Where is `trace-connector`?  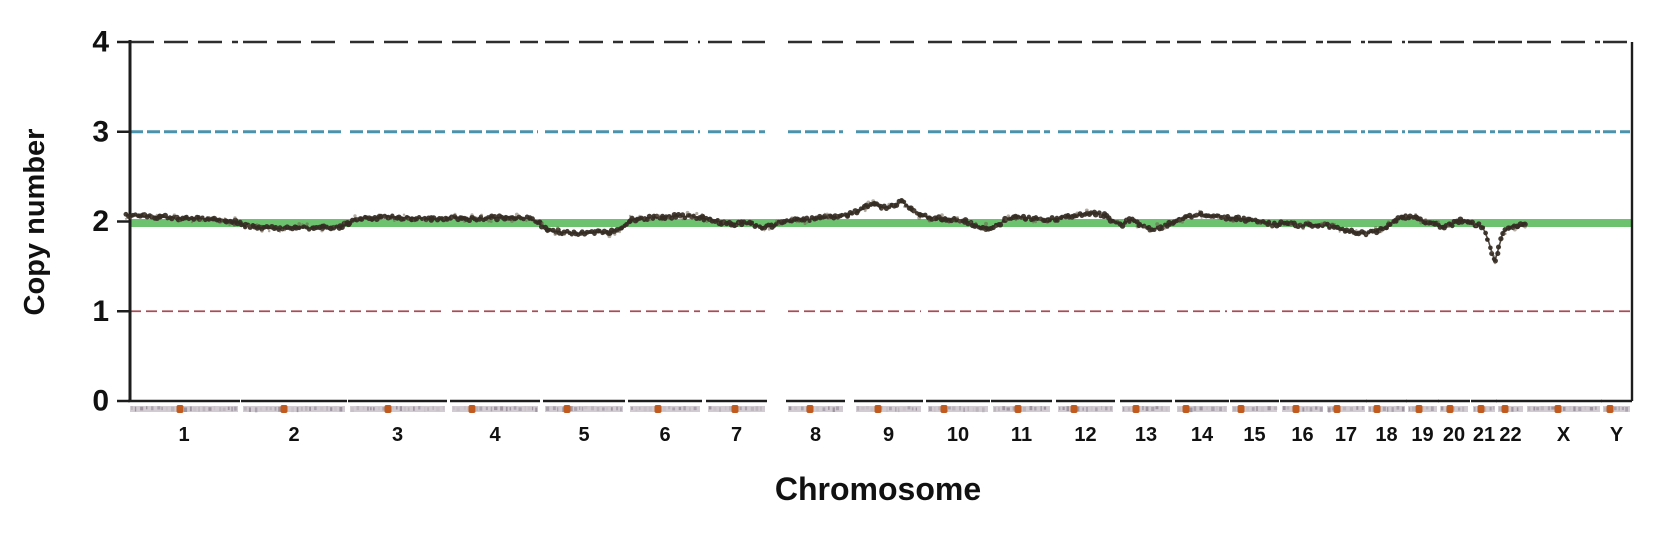 trace-connector is located at coordinates (826, 232).